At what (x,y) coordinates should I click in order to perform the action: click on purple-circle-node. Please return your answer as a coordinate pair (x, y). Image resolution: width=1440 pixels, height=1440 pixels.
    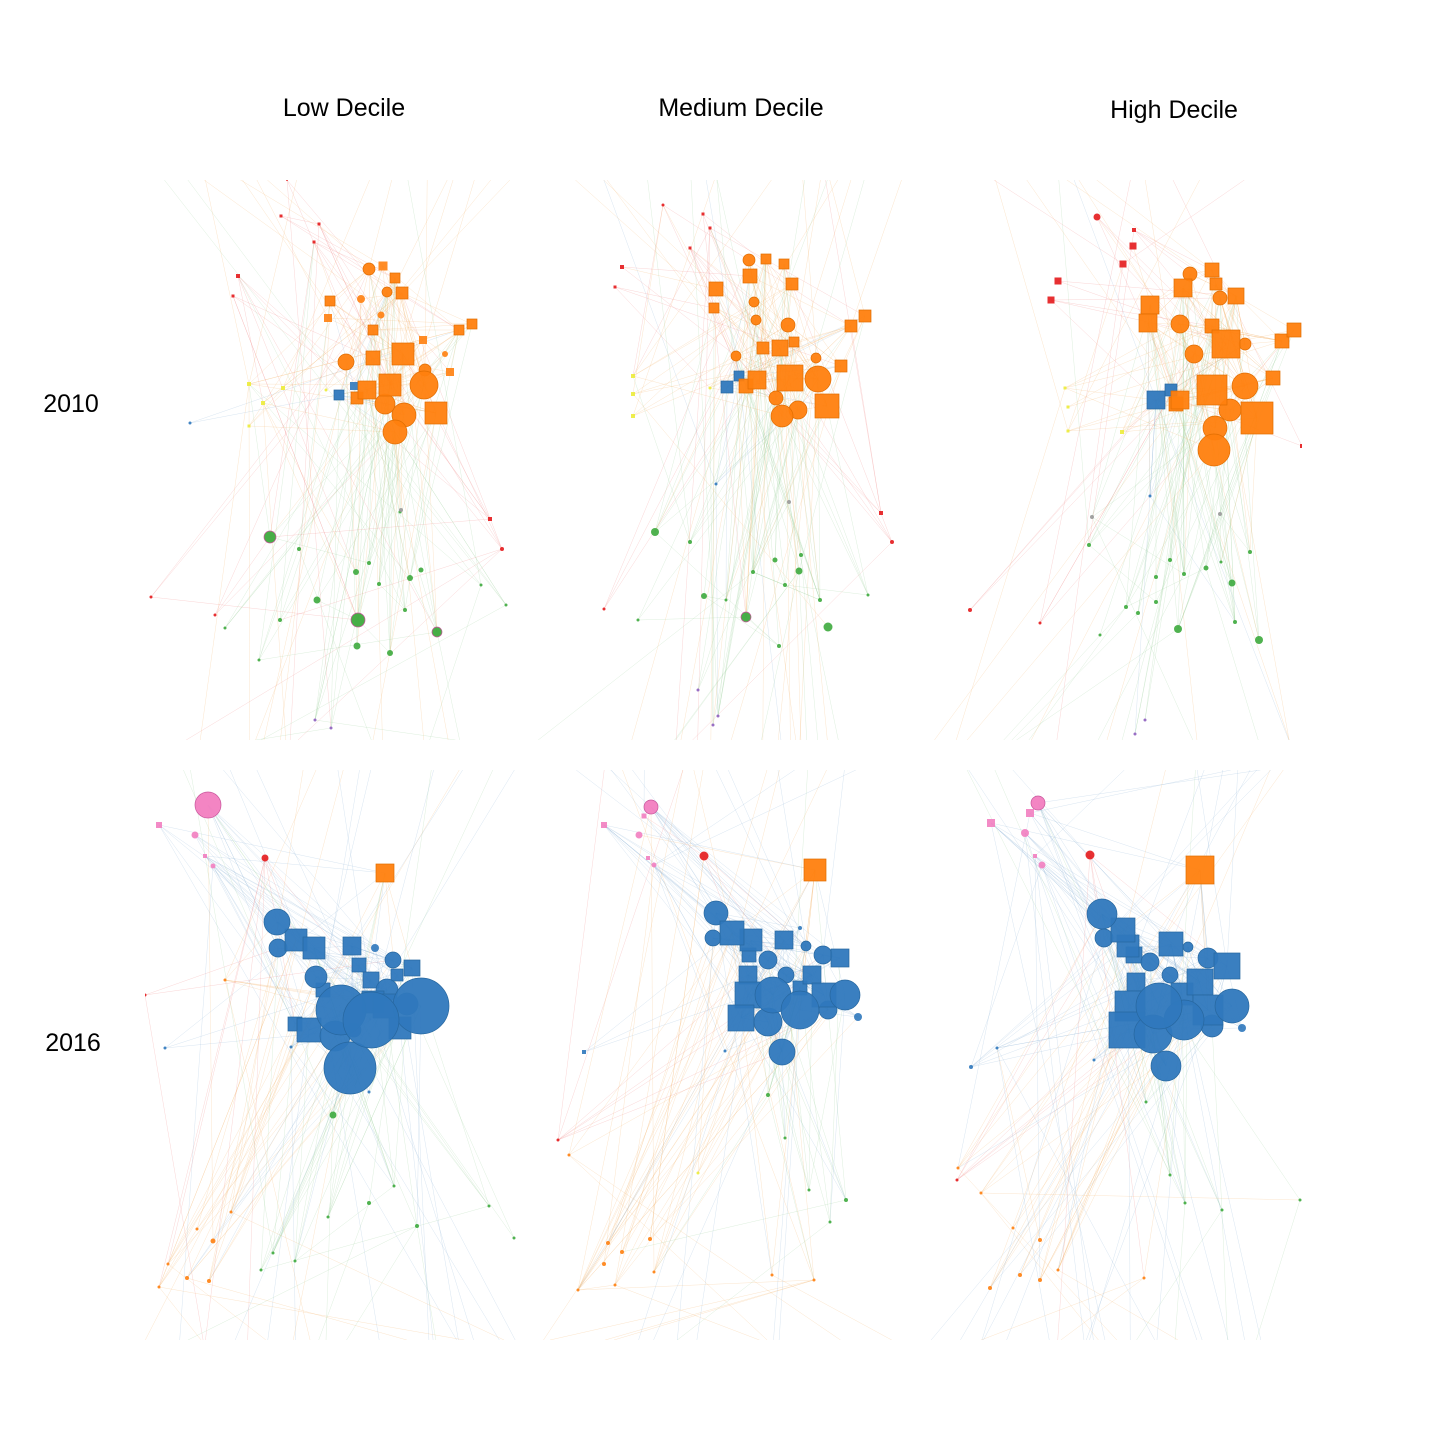
    Looking at the image, I should click on (718, 716).